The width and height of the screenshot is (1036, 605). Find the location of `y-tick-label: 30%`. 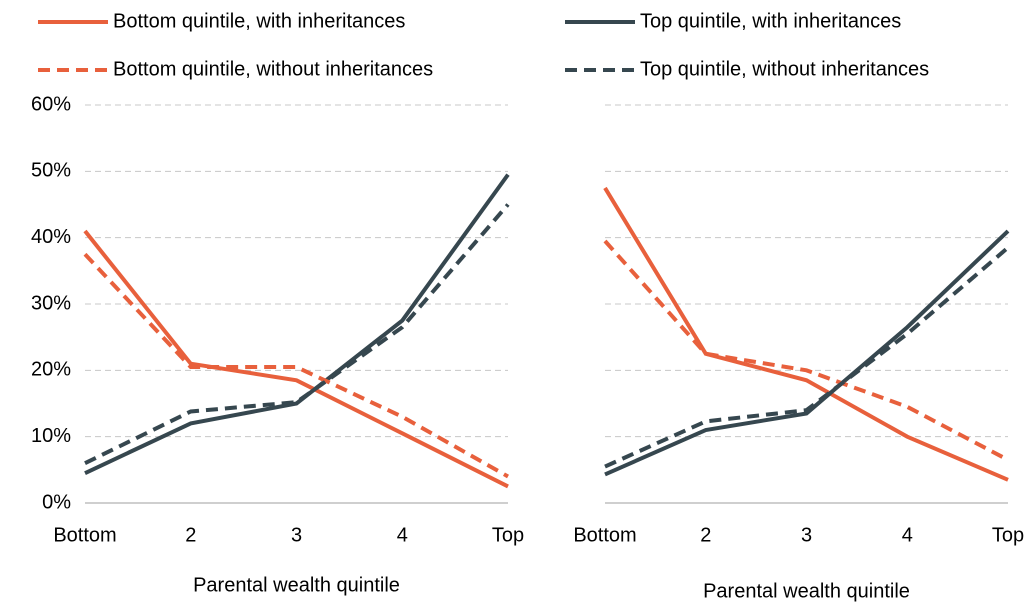

y-tick-label: 30% is located at coordinates (51, 303).